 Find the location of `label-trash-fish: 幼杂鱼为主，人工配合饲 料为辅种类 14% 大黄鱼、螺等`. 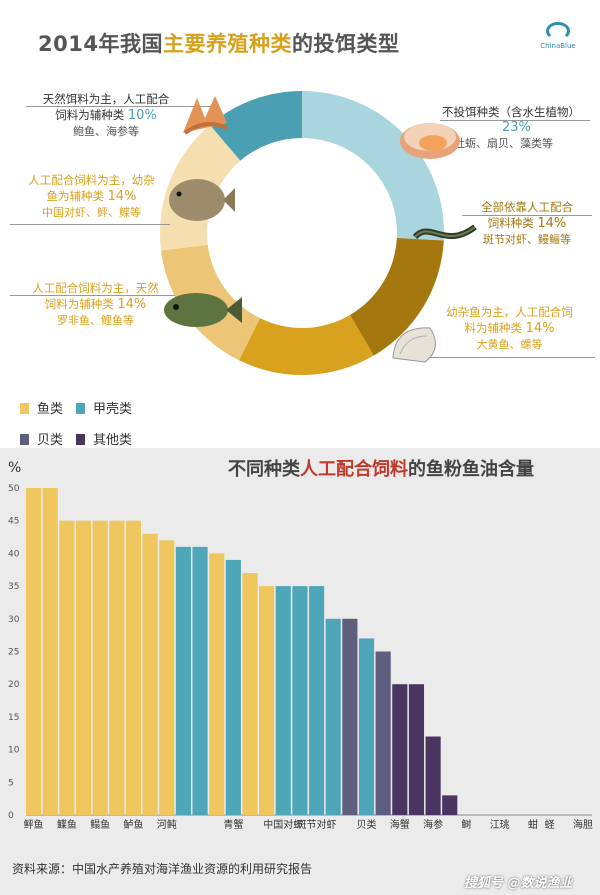

label-trash-fish: 幼杂鱼为主，人工配合饲 料为辅种类 14% 大黄鱼、螺等 is located at coordinates (509, 328).